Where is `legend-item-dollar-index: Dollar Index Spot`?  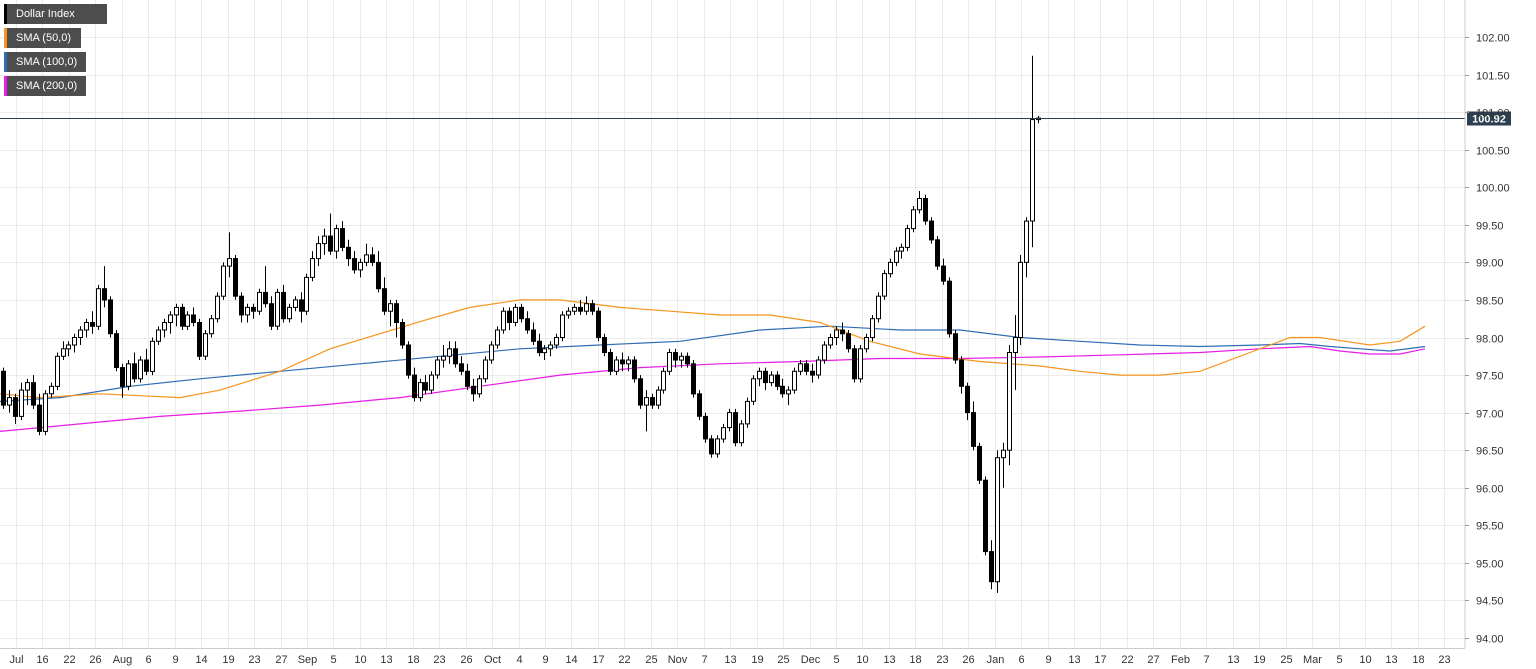 legend-item-dollar-index: Dollar Index Spot is located at coordinates (55, 22).